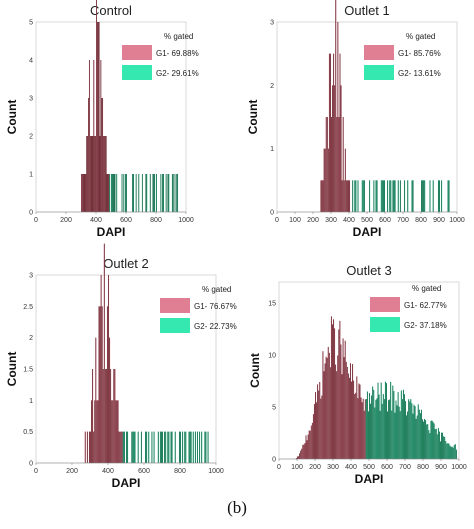 Image resolution: width=474 pixels, height=529 pixels. Describe the element at coordinates (272, 355) in the screenshot. I see `y-tick-label: 10` at that location.